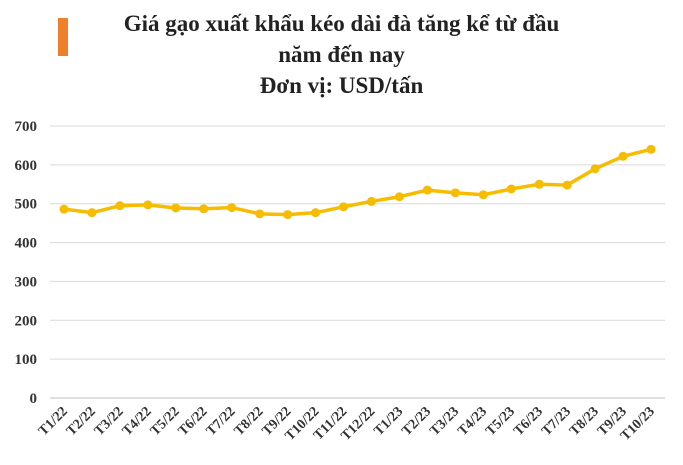 Image resolution: width=683 pixels, height=465 pixels. Describe the element at coordinates (165, 421) in the screenshot. I see `x-tick-label: T5/22` at that location.